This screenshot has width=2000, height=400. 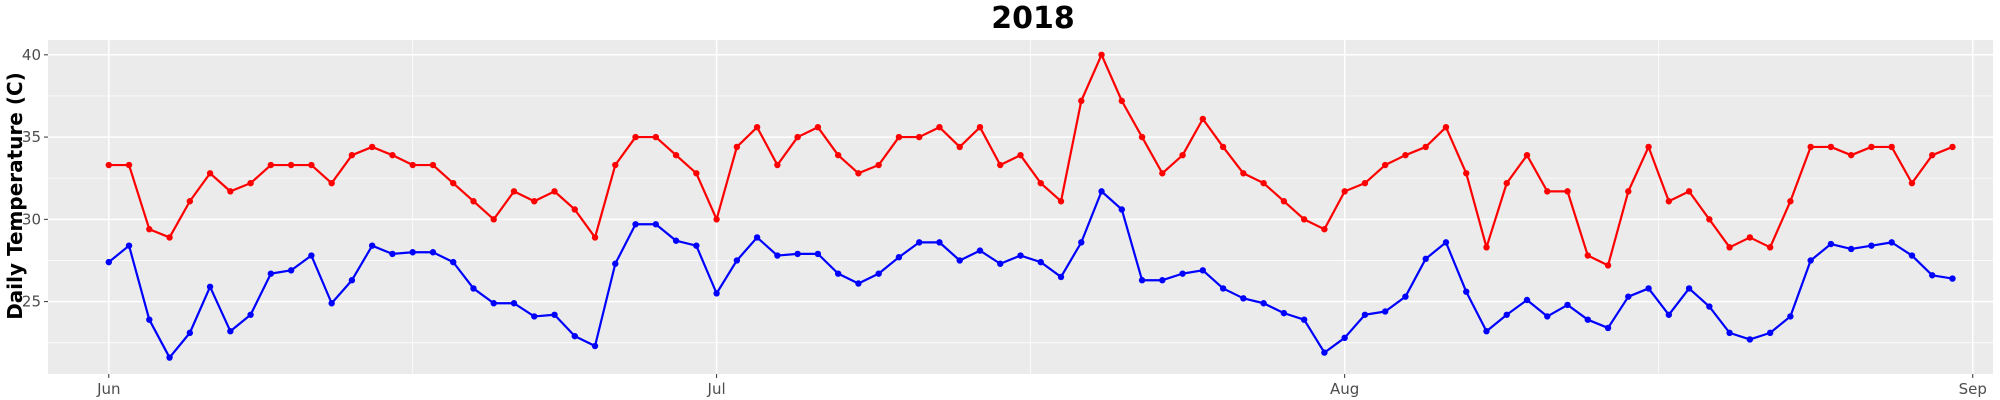 What do you see at coordinates (716, 389) in the screenshot?
I see `x-tick-label: Jul` at bounding box center [716, 389].